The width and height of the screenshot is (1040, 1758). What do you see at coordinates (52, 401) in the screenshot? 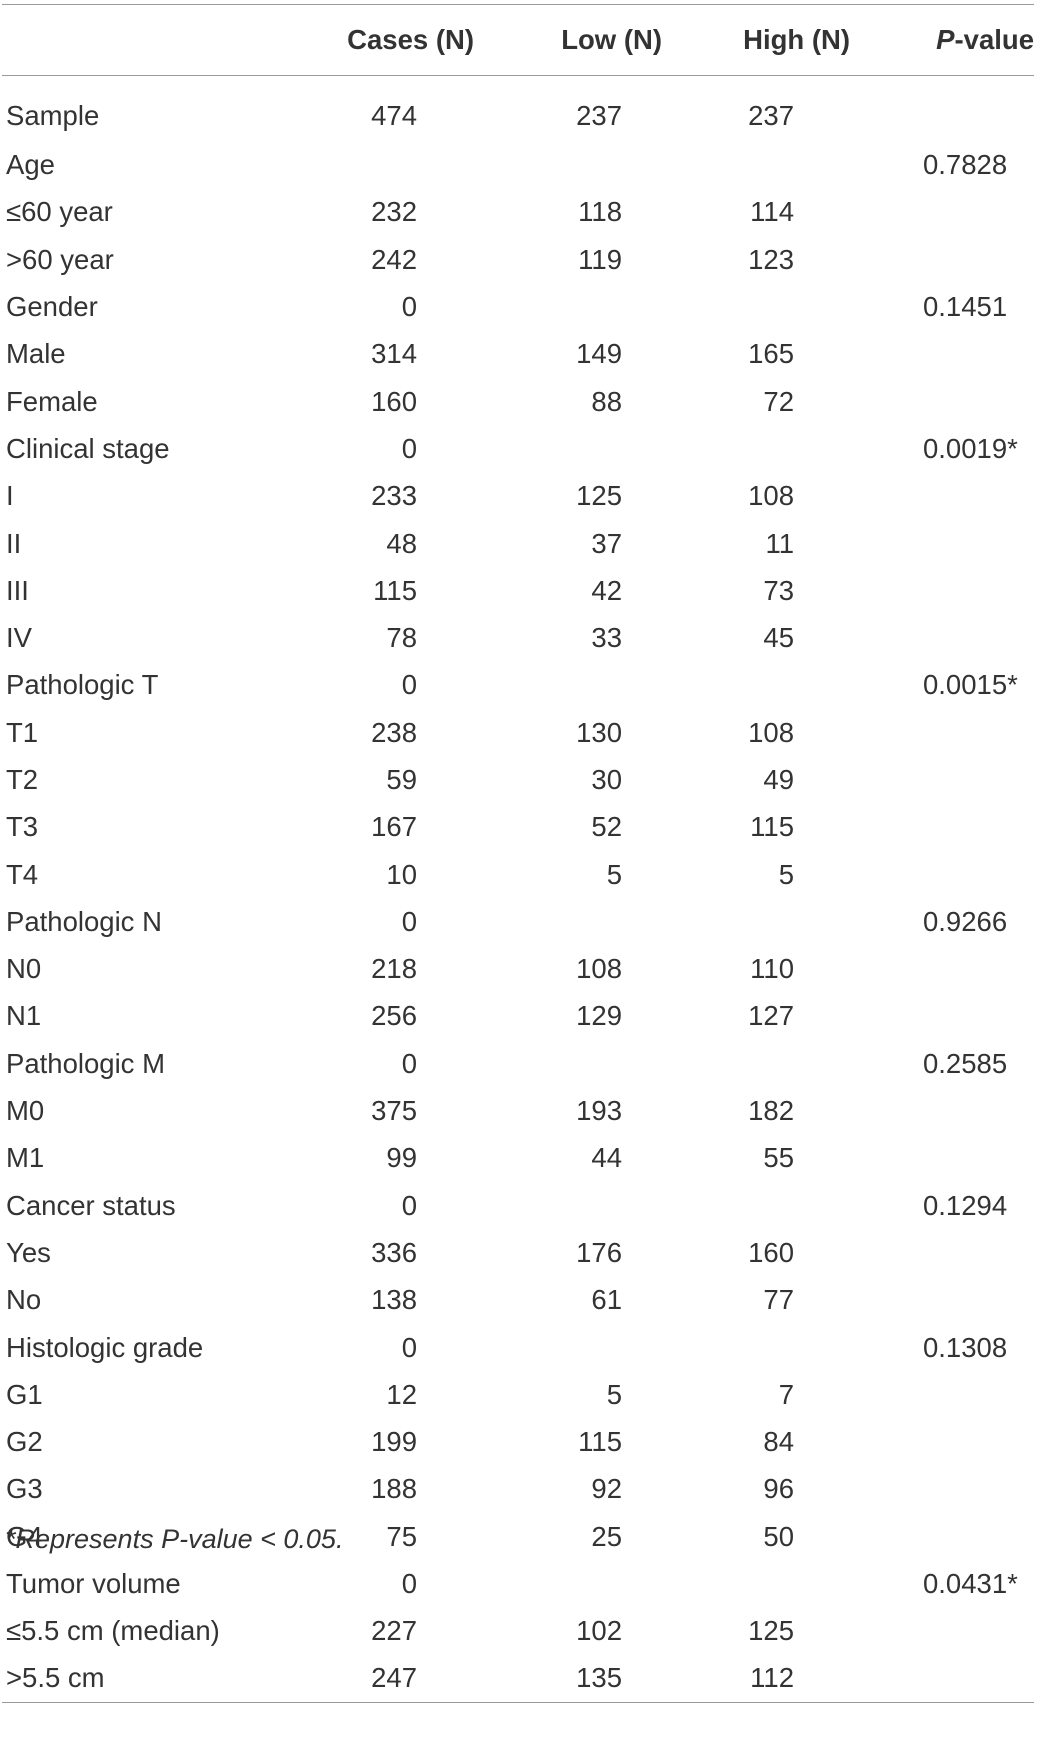
I see `row-label: Female` at bounding box center [52, 401].